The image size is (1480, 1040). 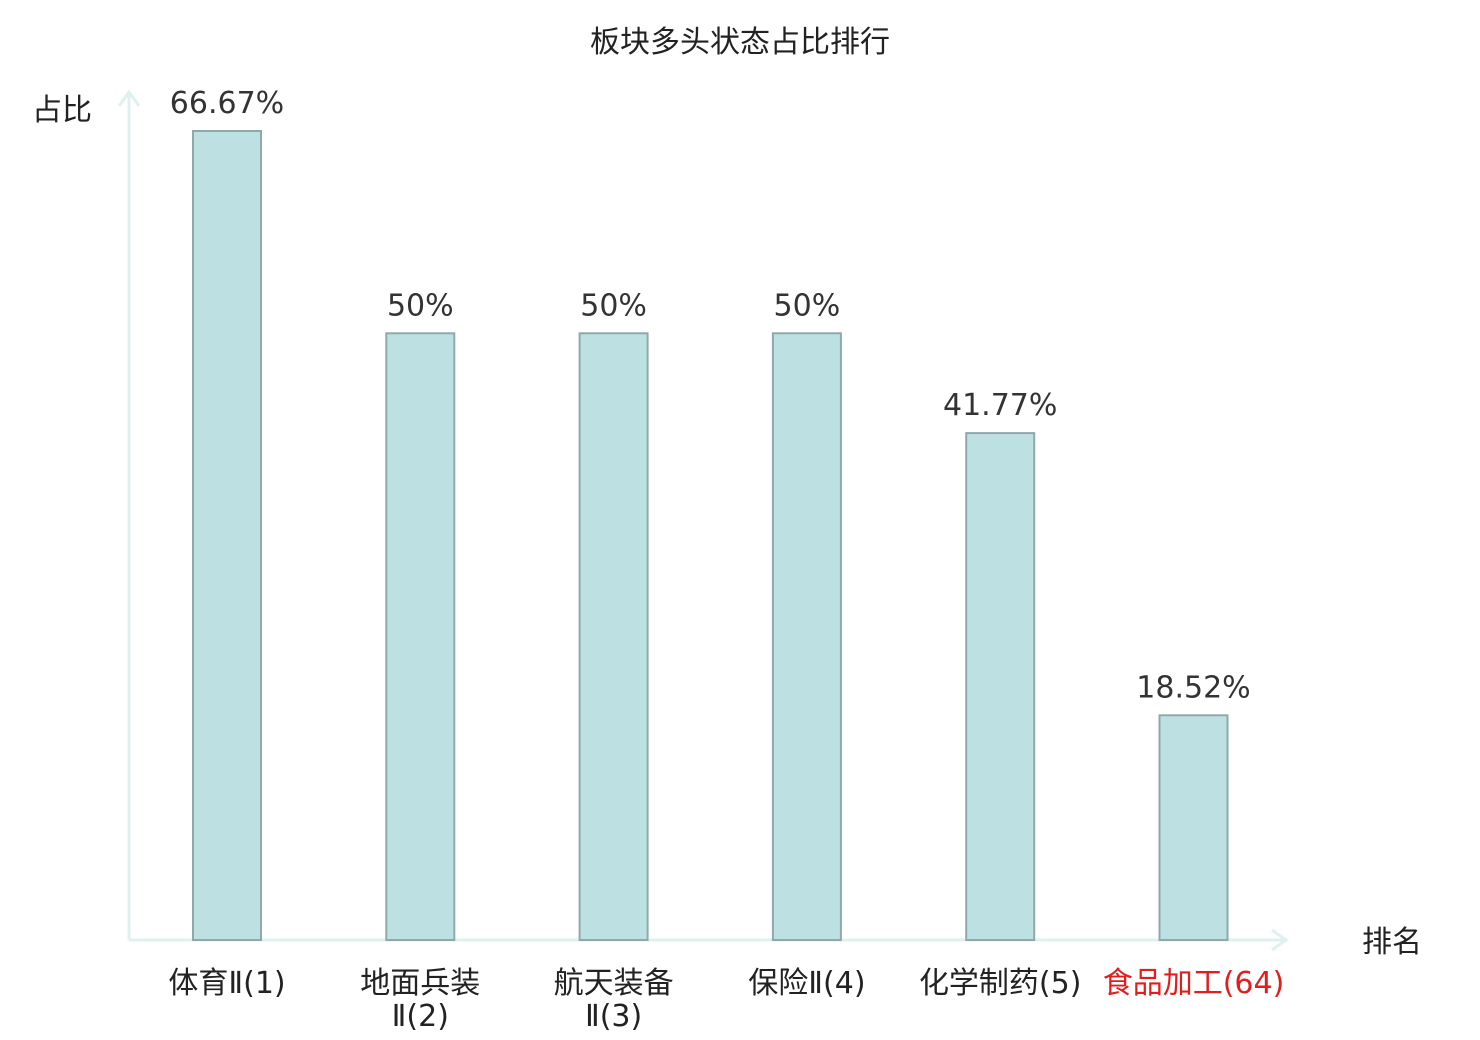 I want to click on x-tick-label: 地面兵装, so click(x=420, y=983).